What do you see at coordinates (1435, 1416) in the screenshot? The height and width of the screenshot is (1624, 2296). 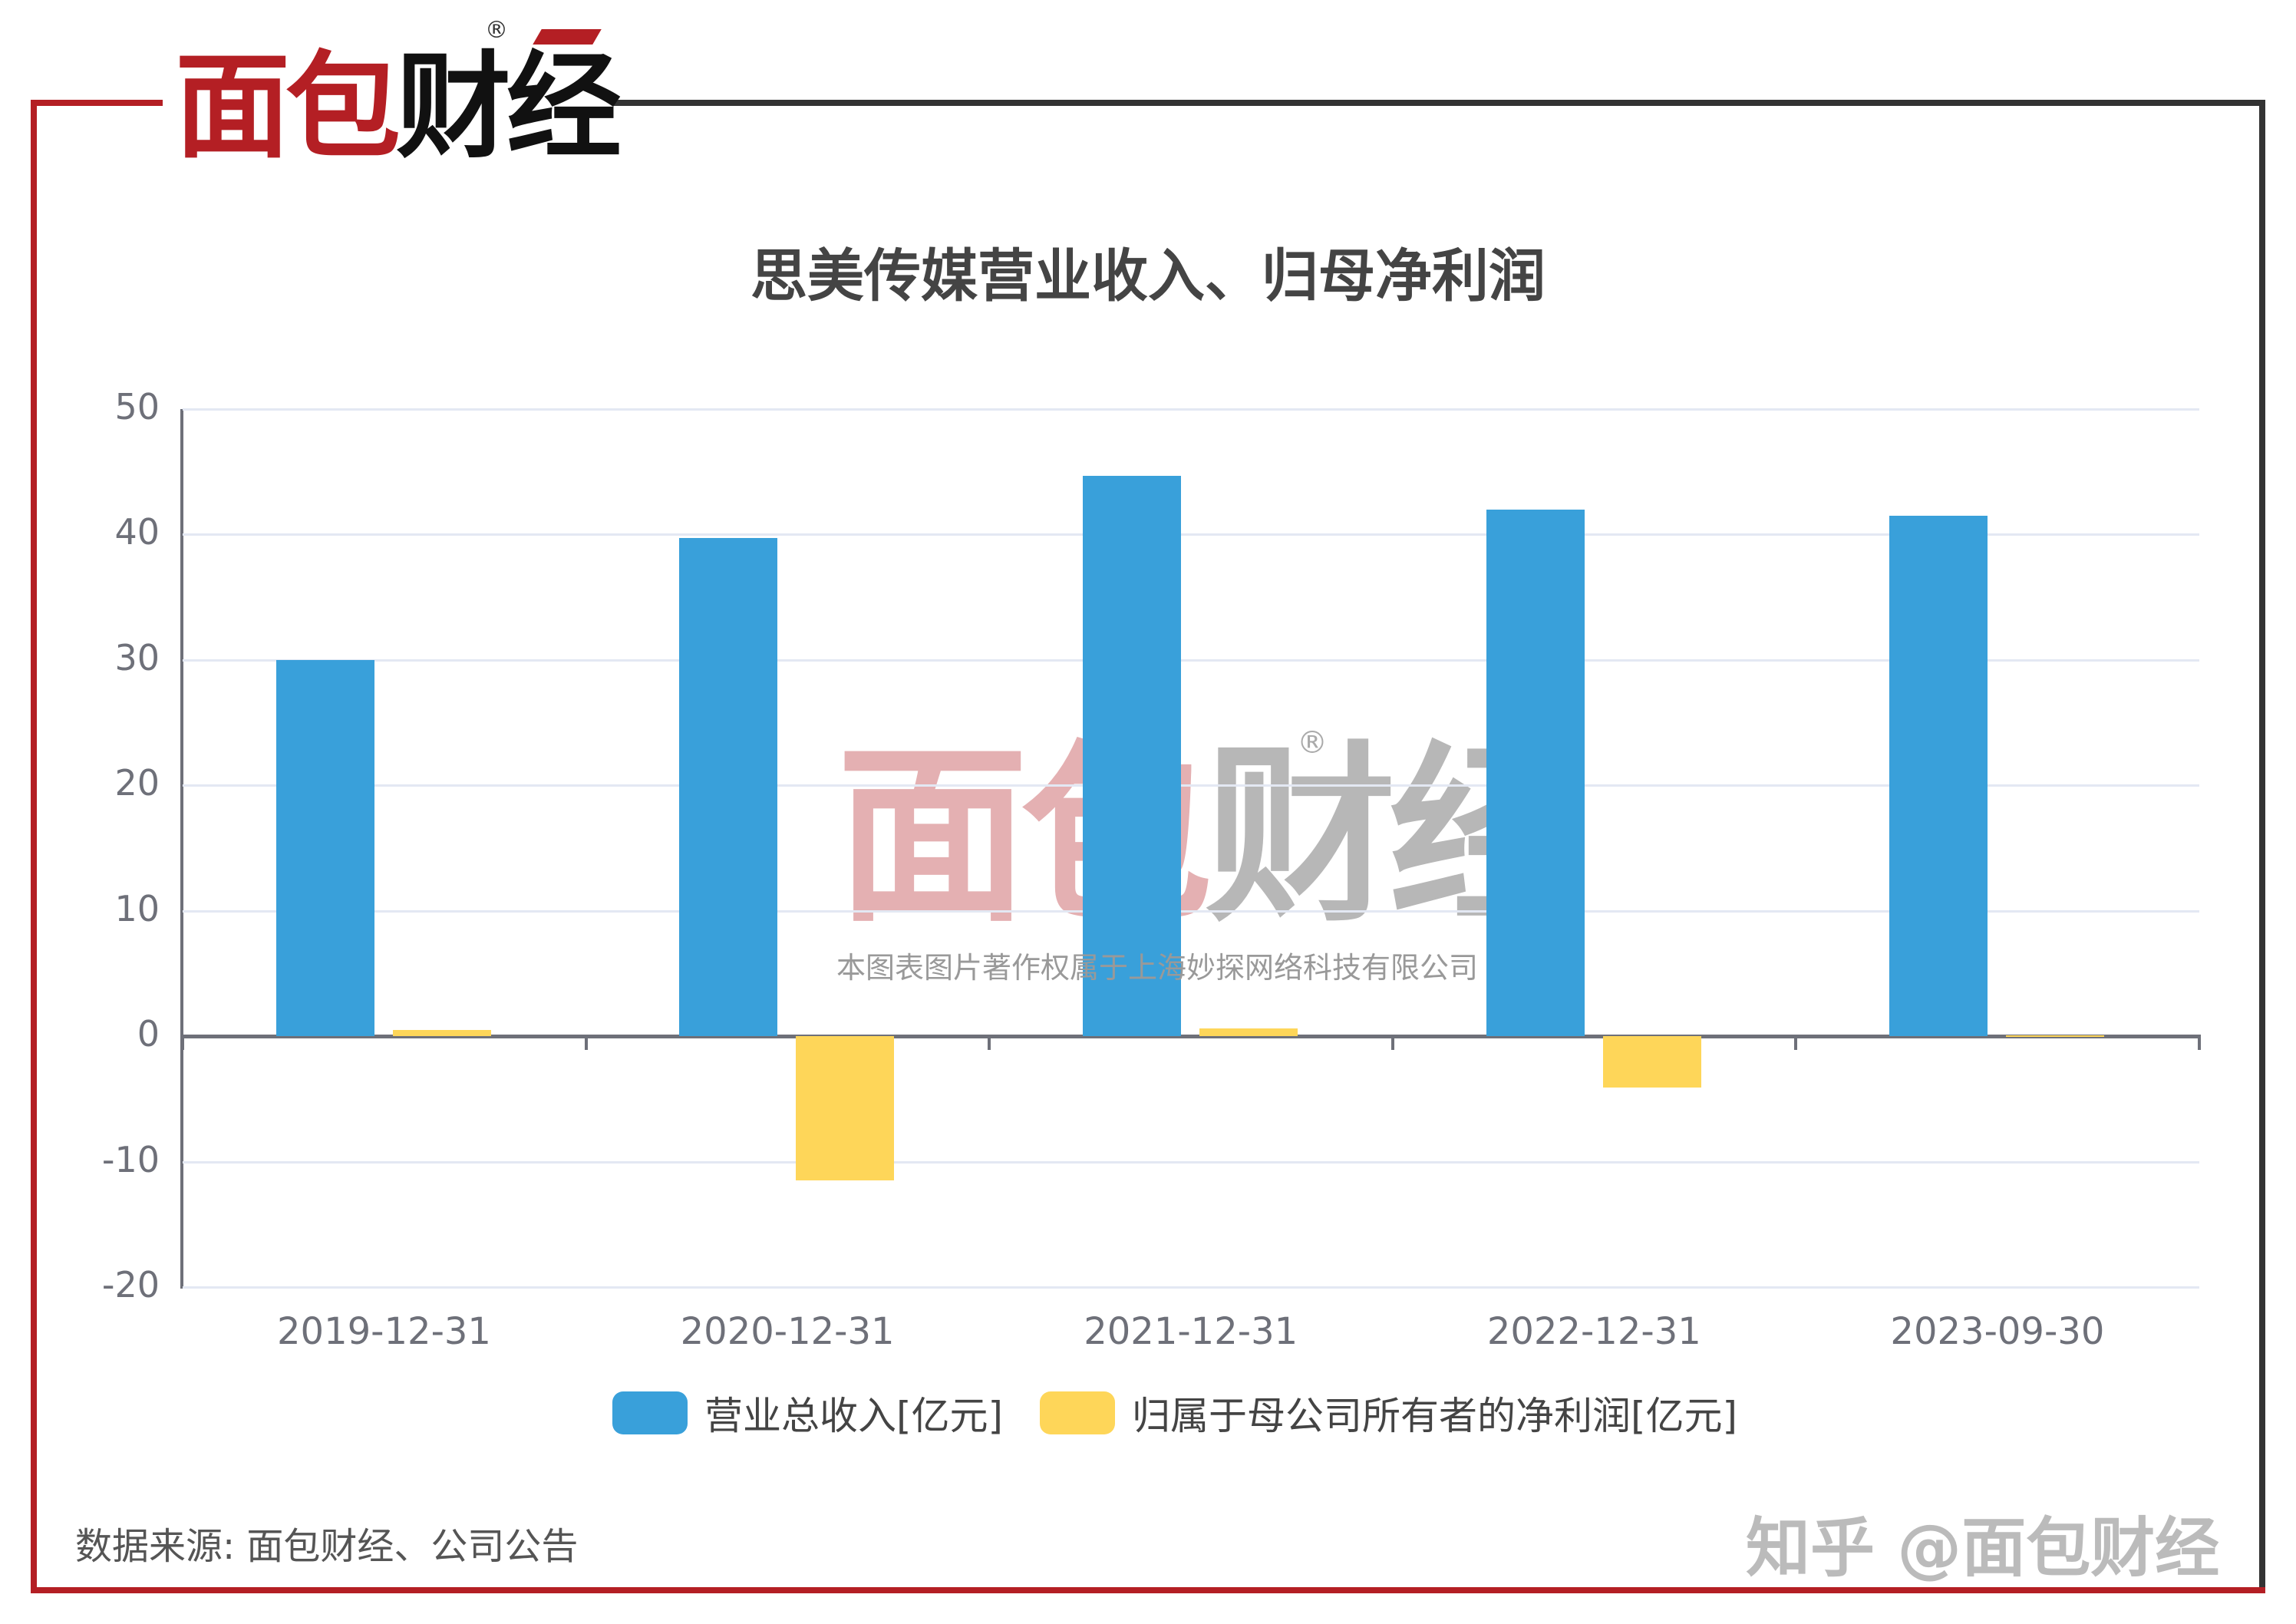 I see `legend-label-net-profit: 归属于母公司所有者的净利润[亿元]` at bounding box center [1435, 1416].